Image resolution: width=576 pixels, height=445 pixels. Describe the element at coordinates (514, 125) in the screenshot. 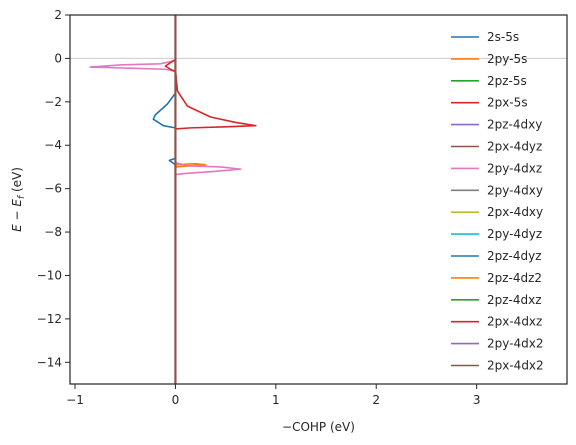

I see `legend-entry: 2pz-4dxy` at that location.